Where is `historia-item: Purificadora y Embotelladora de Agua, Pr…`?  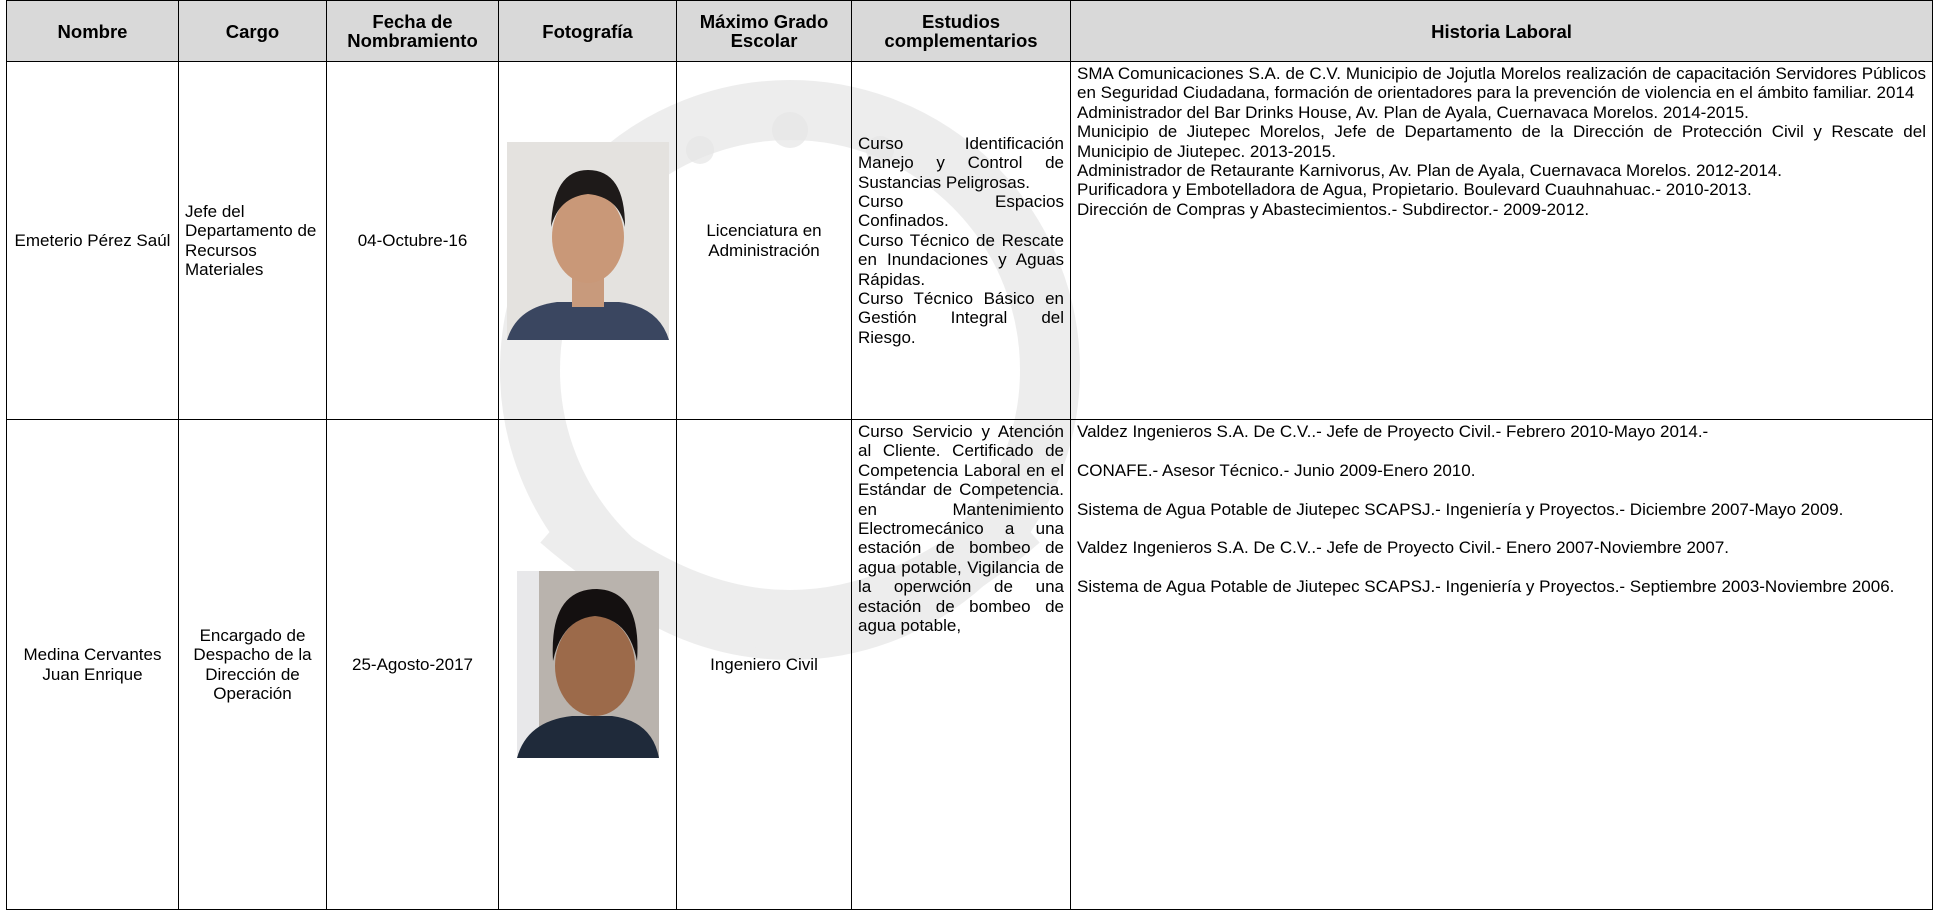
historia-item: Purificadora y Embotelladora de Agua, Pr… is located at coordinates (1414, 190).